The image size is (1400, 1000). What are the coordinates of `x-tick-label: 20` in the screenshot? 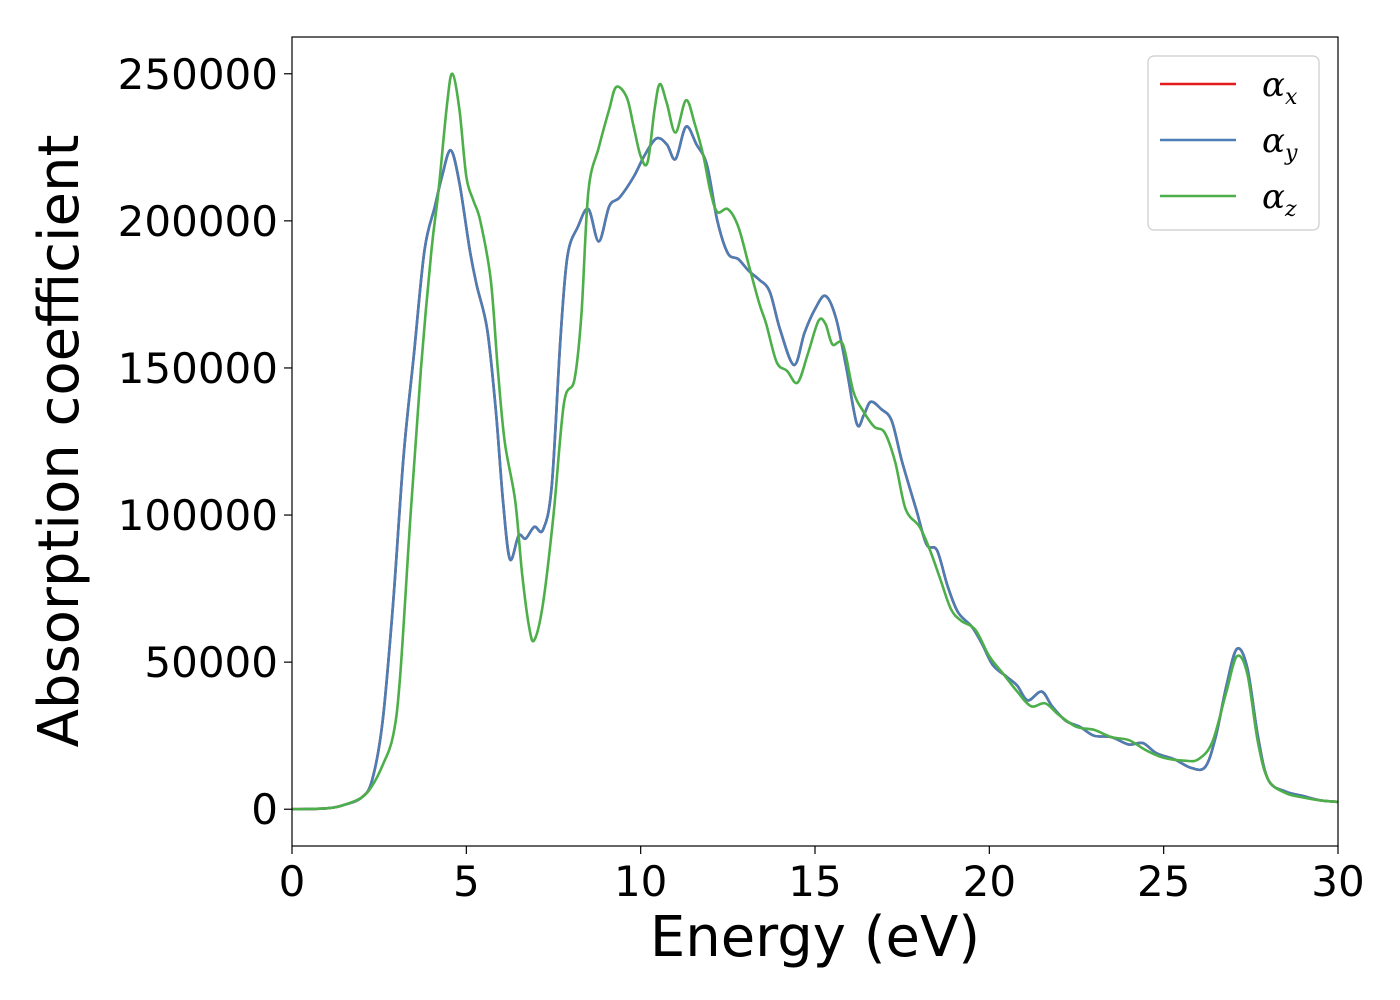 It's located at (989, 881).